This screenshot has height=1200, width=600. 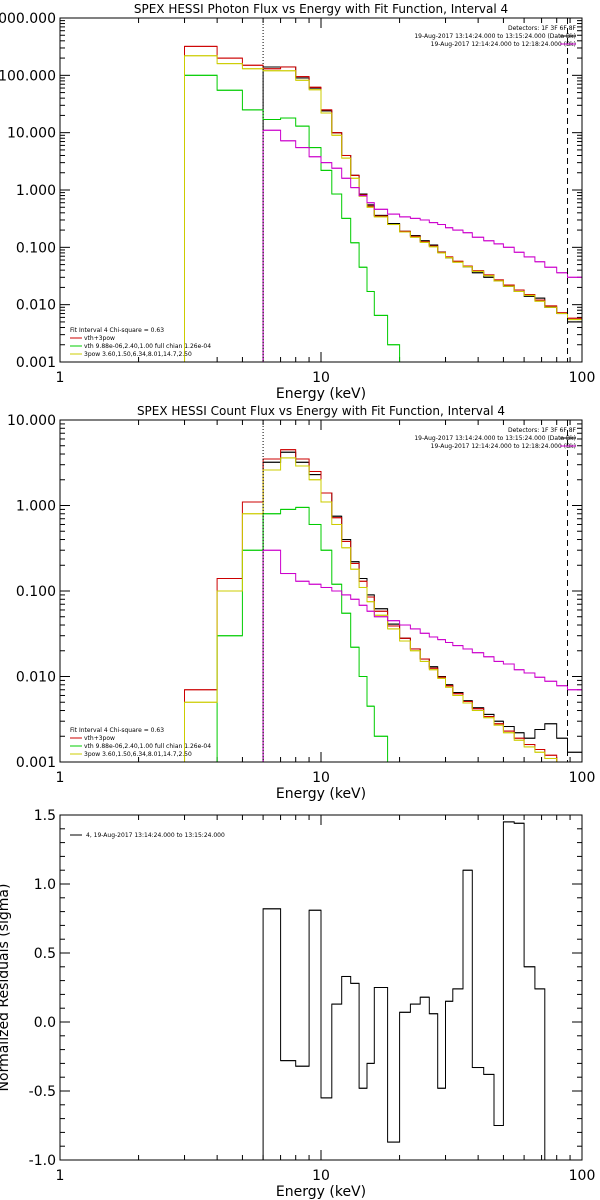 What do you see at coordinates (45, 954) in the screenshot?
I see `y-tick-label: 0.5` at bounding box center [45, 954].